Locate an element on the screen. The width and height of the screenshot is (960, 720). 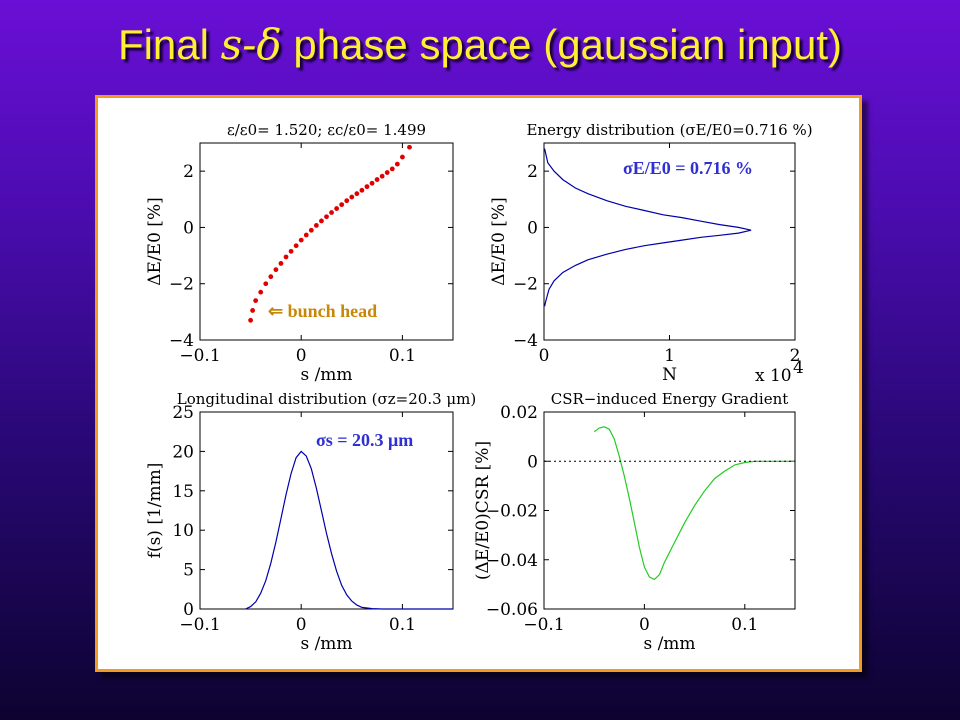
energy-distribution-title: Energy distribution (σE/E0=0.716 %) is located at coordinates (669, 130).